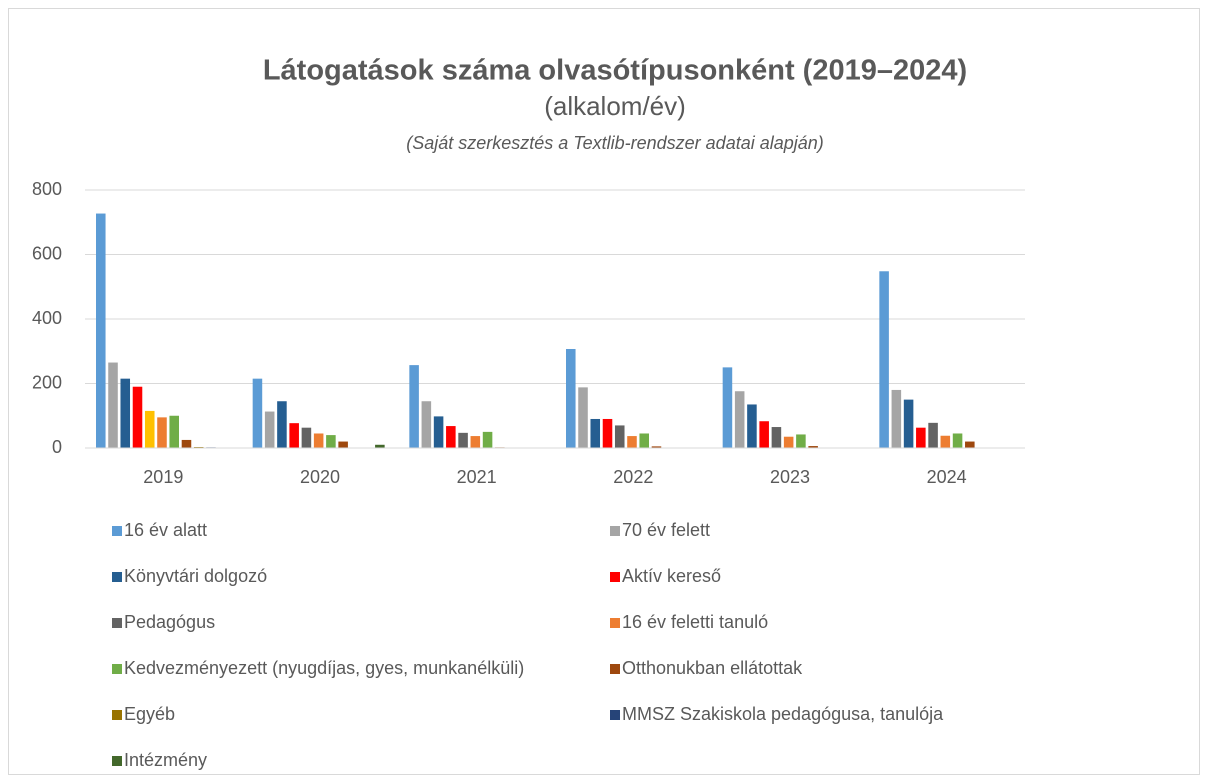 The image size is (1208, 783). I want to click on y-tick-label: 600, so click(47, 253).